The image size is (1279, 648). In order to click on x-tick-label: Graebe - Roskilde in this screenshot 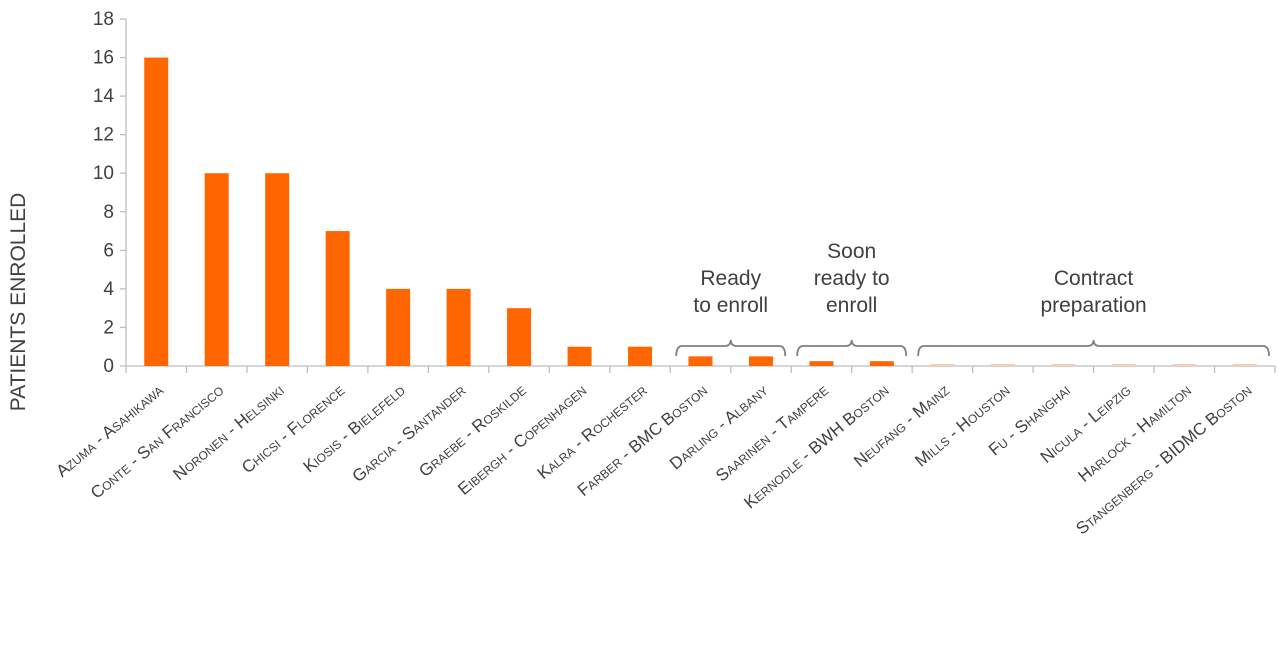, I will do `click(472, 431)`.